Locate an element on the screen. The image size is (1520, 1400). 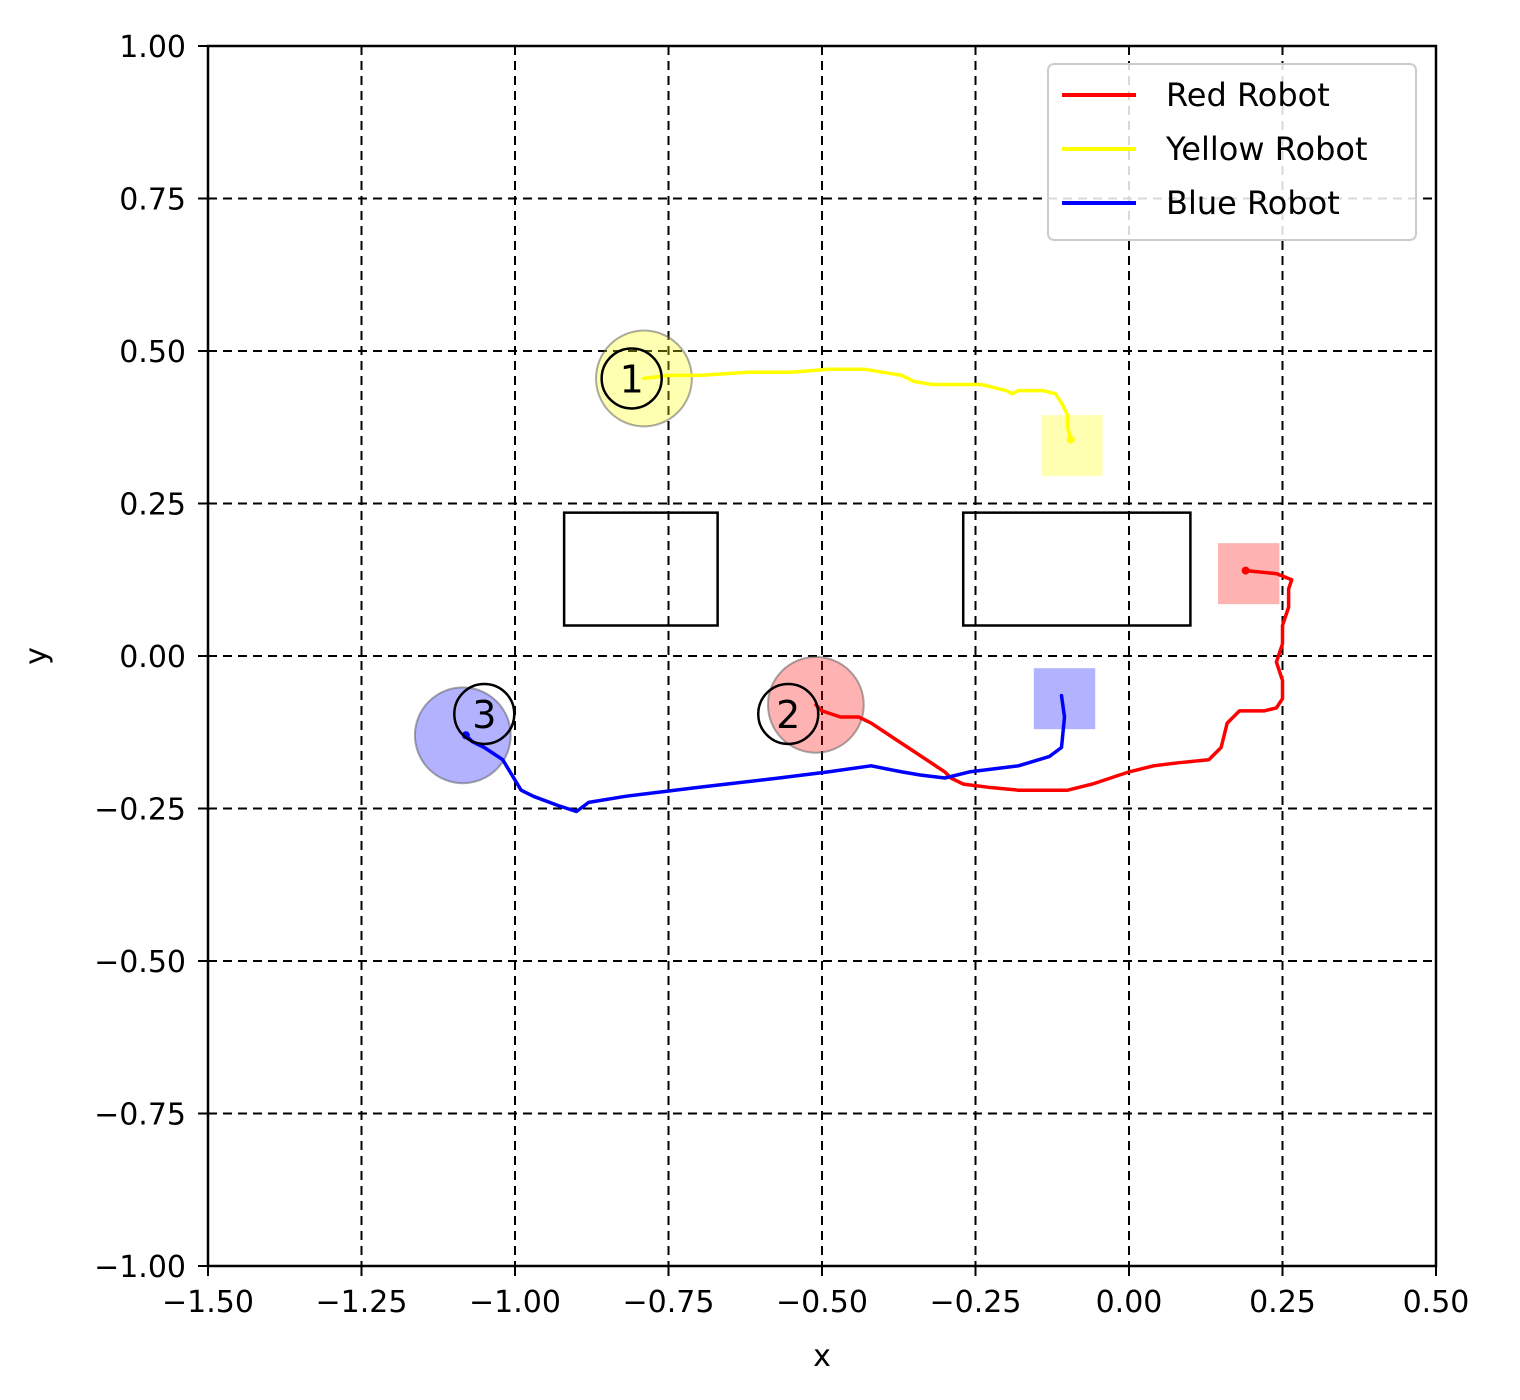
goal-square is located at coordinates (1072, 446).